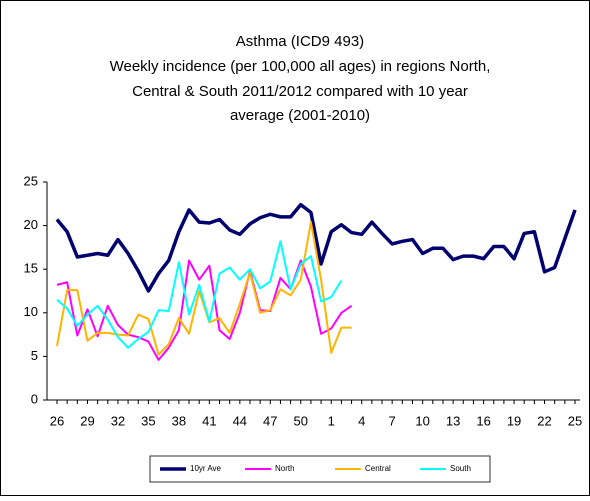  I want to click on x-tick-label: 4, so click(361, 420).